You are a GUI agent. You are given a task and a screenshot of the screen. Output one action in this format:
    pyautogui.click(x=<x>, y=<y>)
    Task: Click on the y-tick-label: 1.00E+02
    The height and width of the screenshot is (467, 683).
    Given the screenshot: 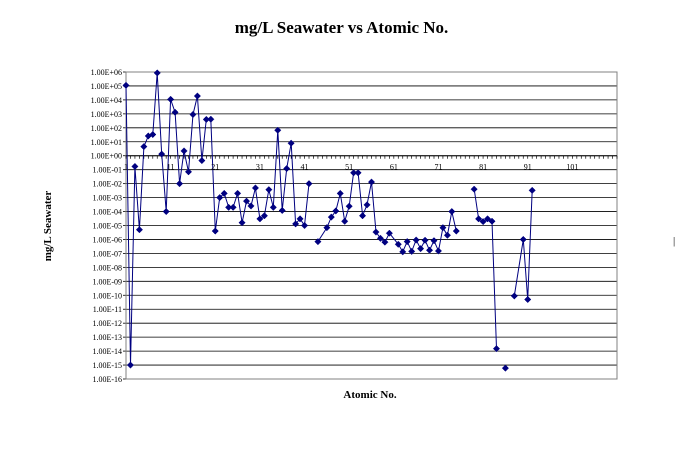 What is the action you would take?
    pyautogui.click(x=106, y=128)
    